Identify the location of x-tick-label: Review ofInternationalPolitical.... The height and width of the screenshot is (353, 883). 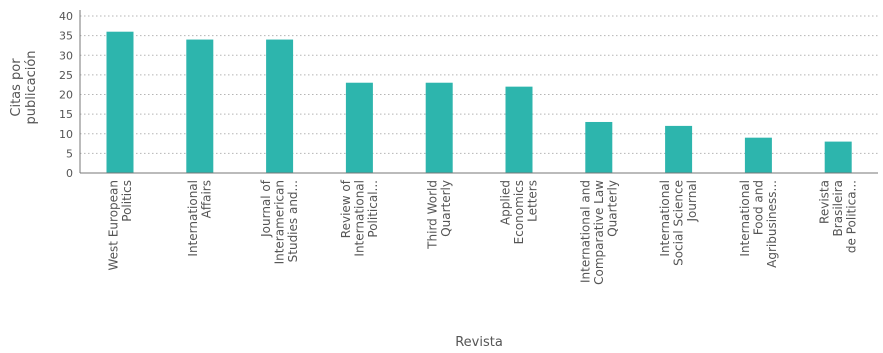
(359, 217).